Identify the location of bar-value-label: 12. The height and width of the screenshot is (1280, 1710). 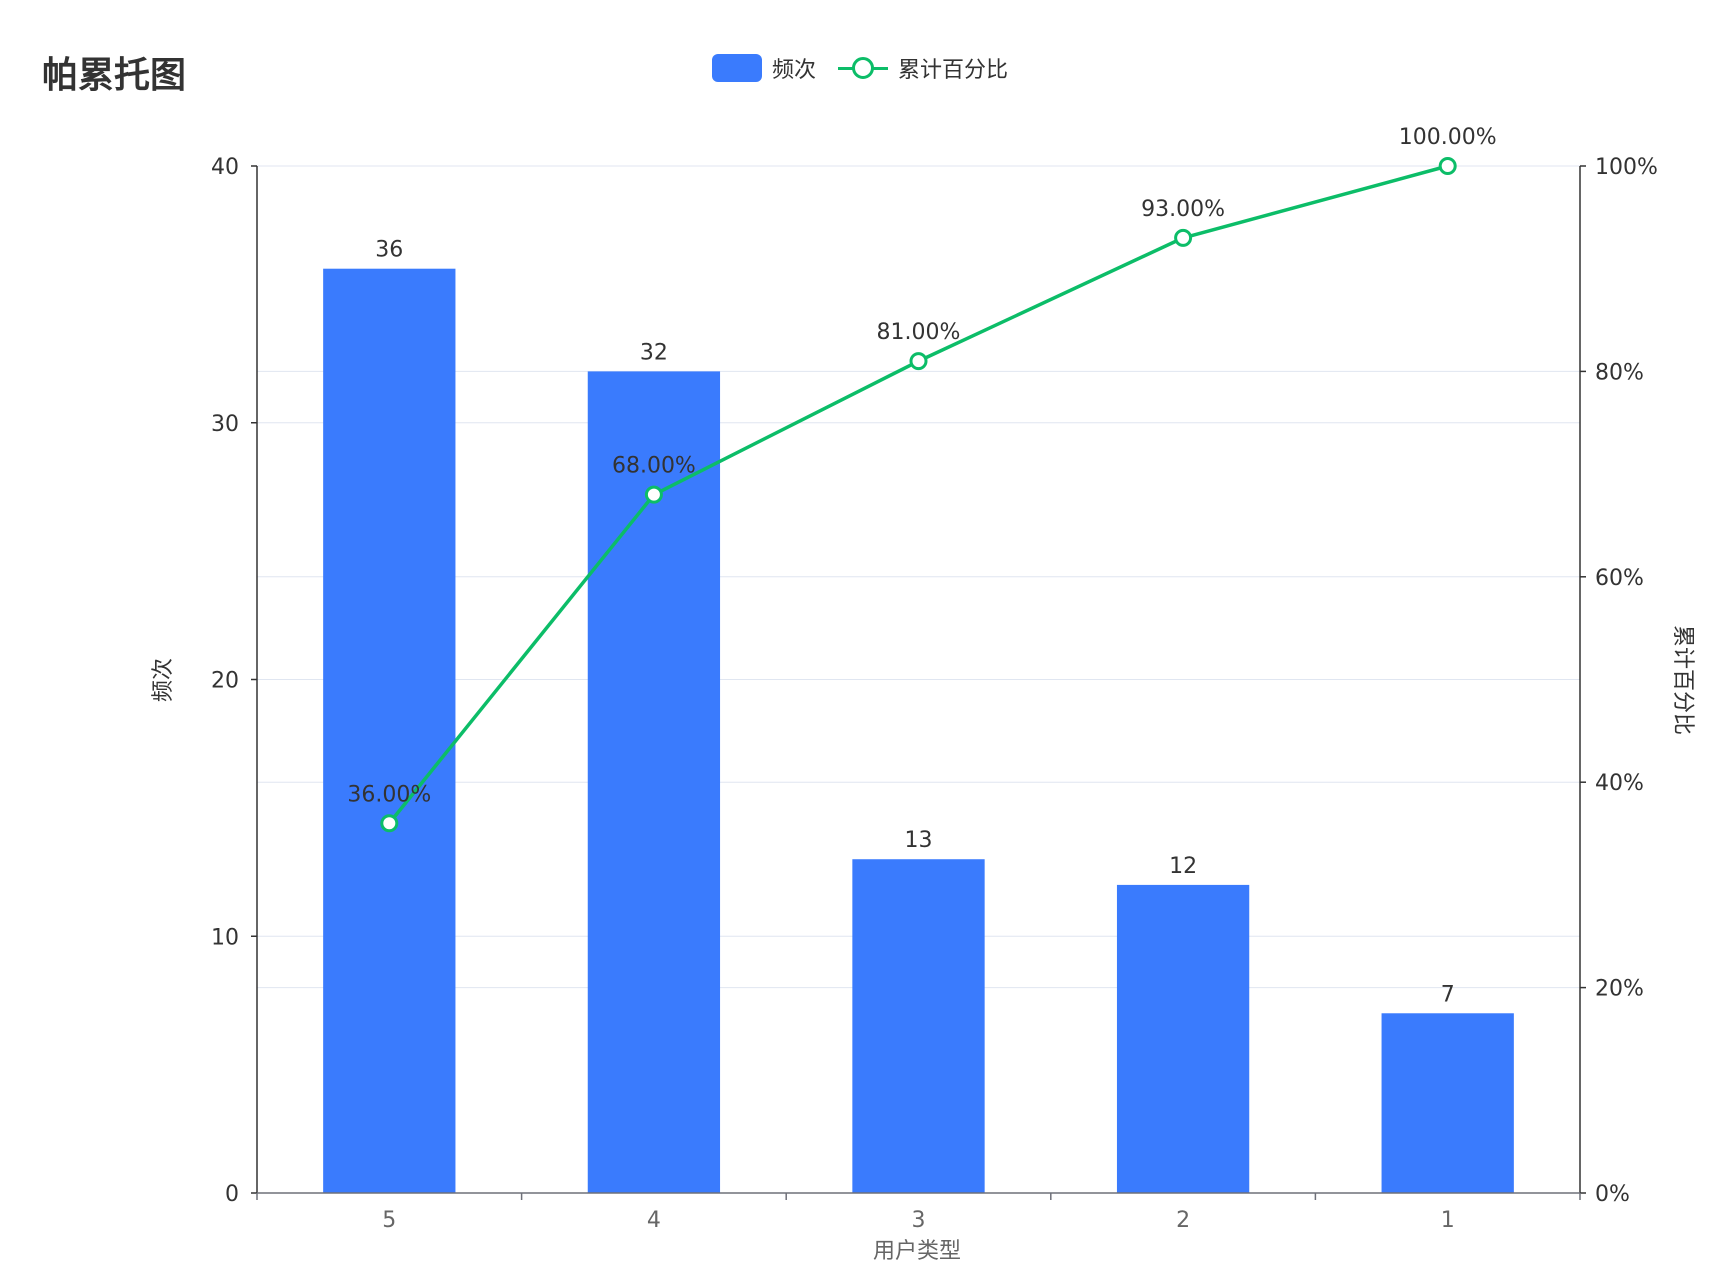
(1183, 866).